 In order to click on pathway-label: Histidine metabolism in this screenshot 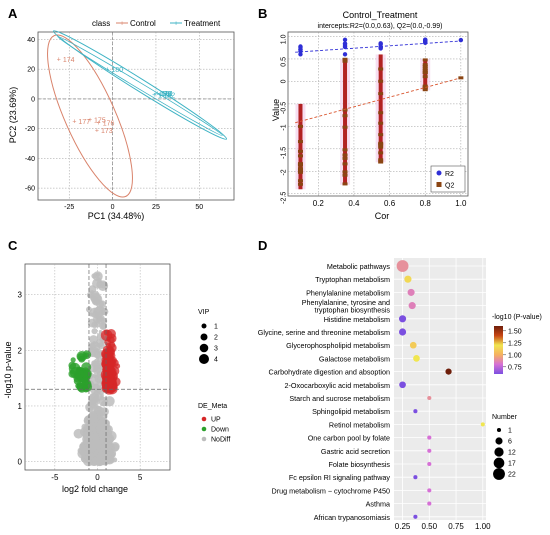, I will do `click(357, 319)`.